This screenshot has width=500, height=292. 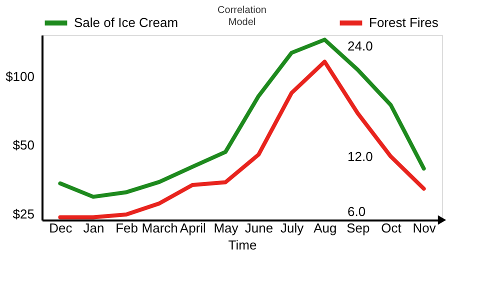 I want to click on x-tick-label: July, so click(x=292, y=228).